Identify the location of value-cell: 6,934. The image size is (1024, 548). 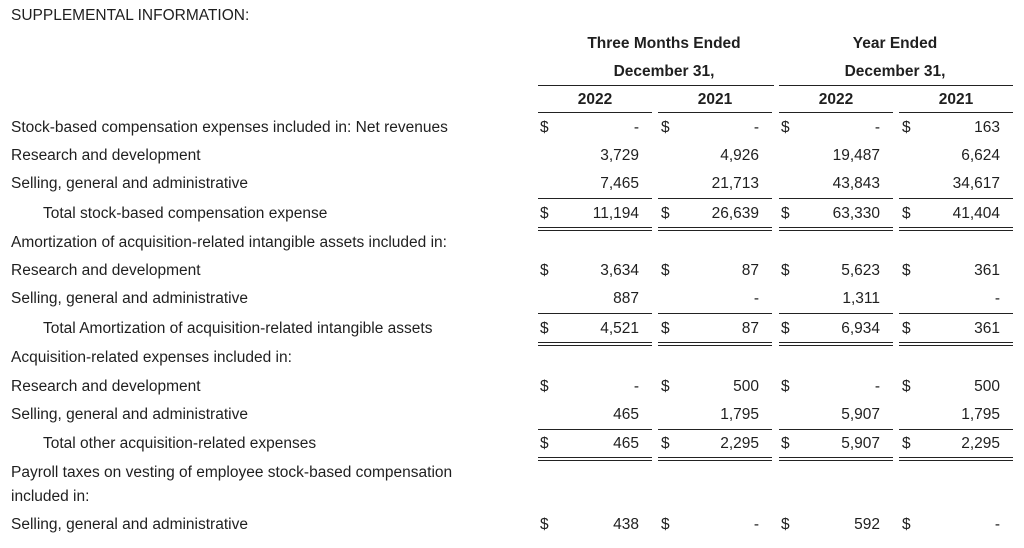
(860, 328).